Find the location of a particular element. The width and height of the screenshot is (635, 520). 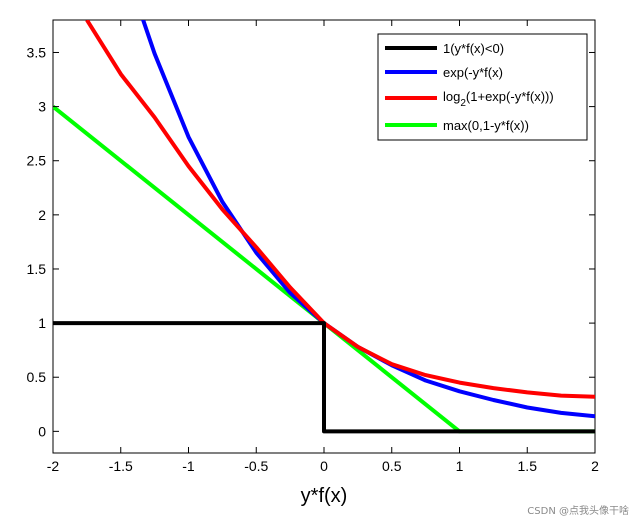

x-tick-label: 1 is located at coordinates (460, 466).